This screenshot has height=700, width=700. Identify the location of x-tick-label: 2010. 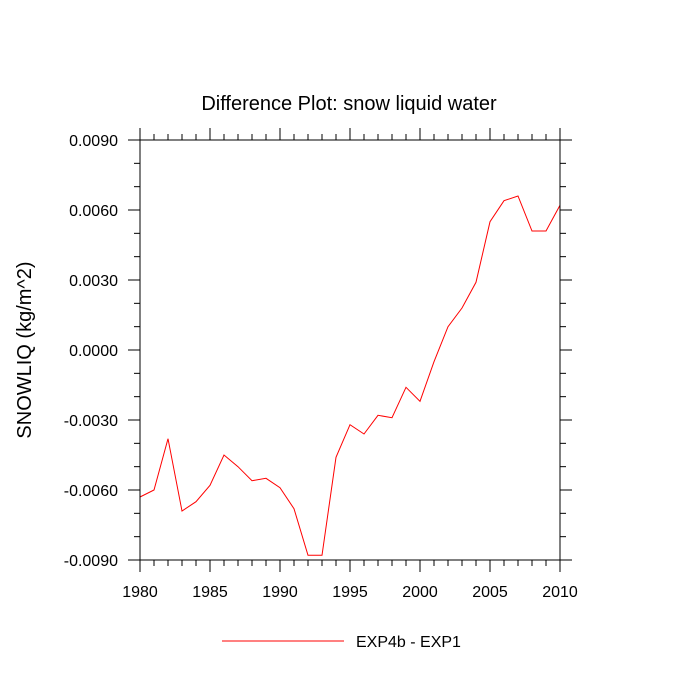
(560, 592).